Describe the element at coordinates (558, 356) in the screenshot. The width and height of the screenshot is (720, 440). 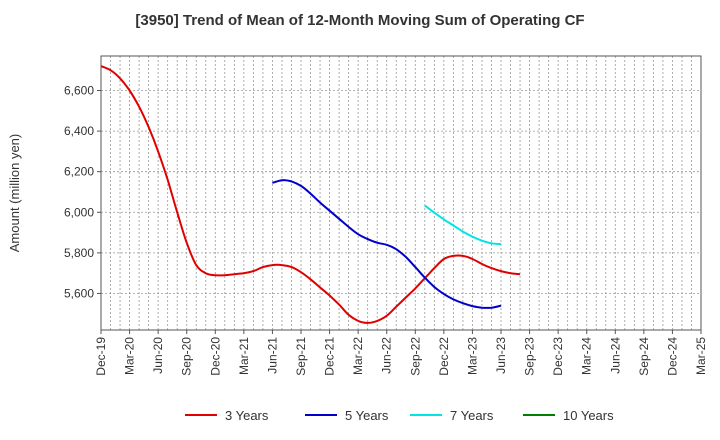
I see `x-tick-label: Dec-23` at that location.